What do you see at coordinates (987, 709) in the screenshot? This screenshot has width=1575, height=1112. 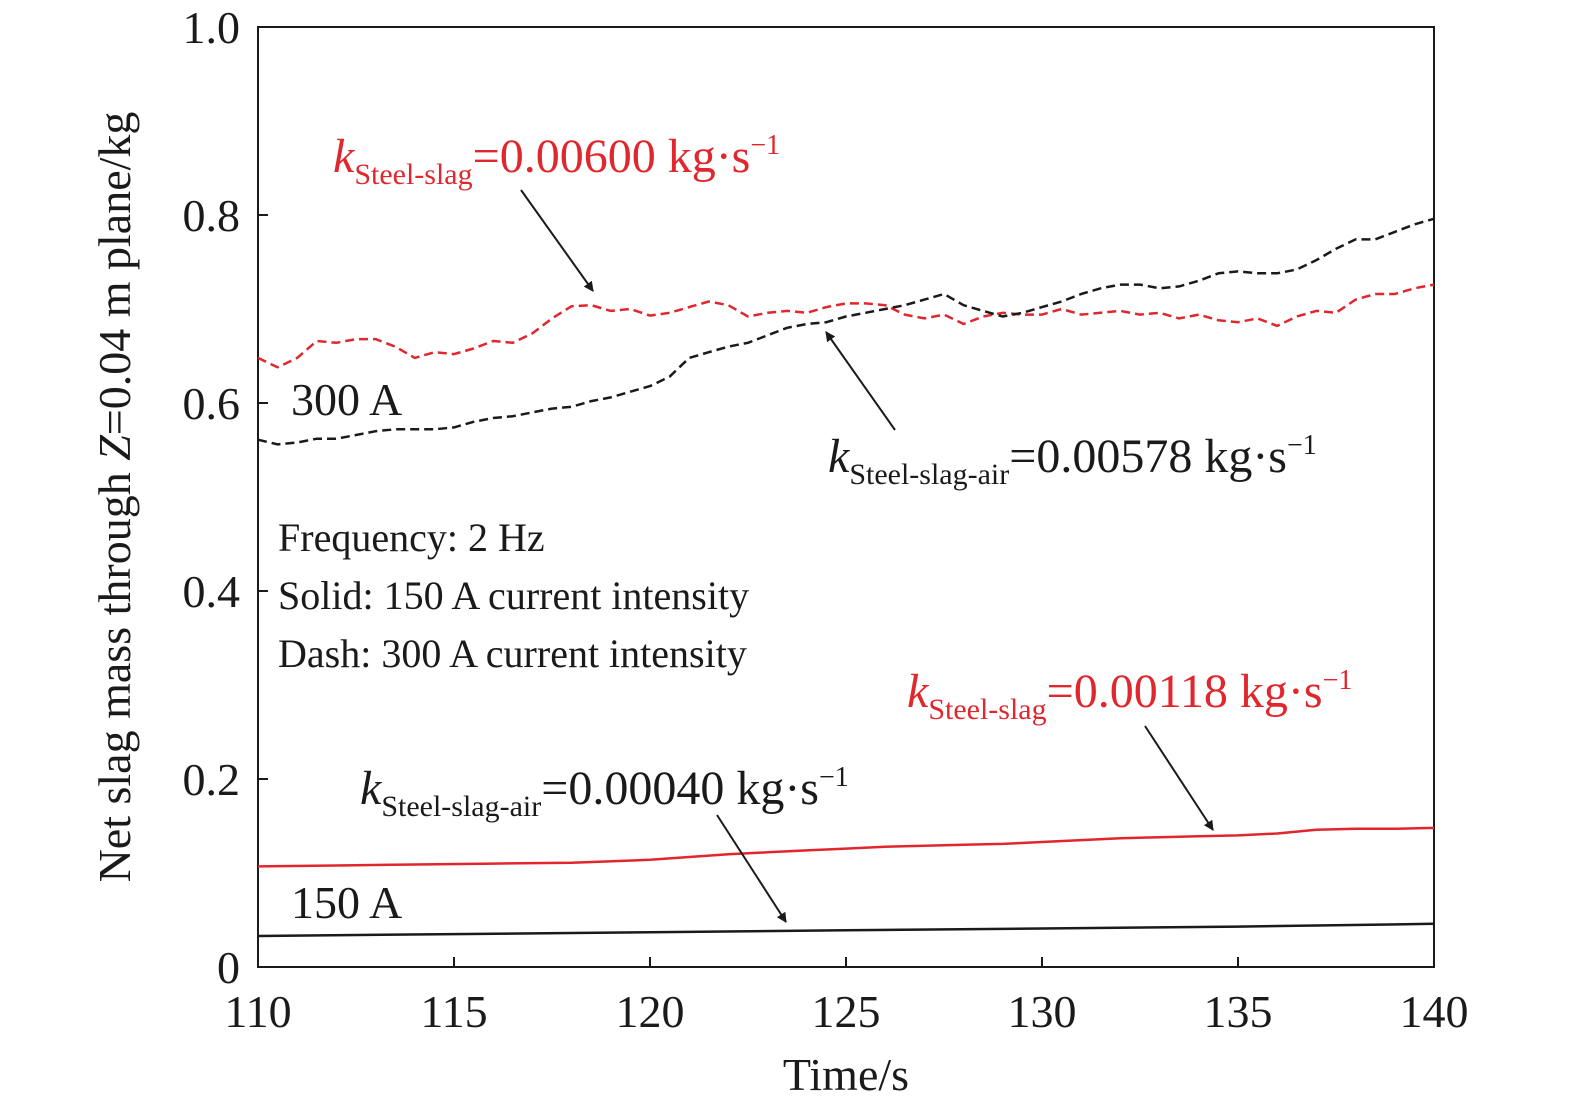 I see `annotation-k3-sub: Steel-slag` at bounding box center [987, 709].